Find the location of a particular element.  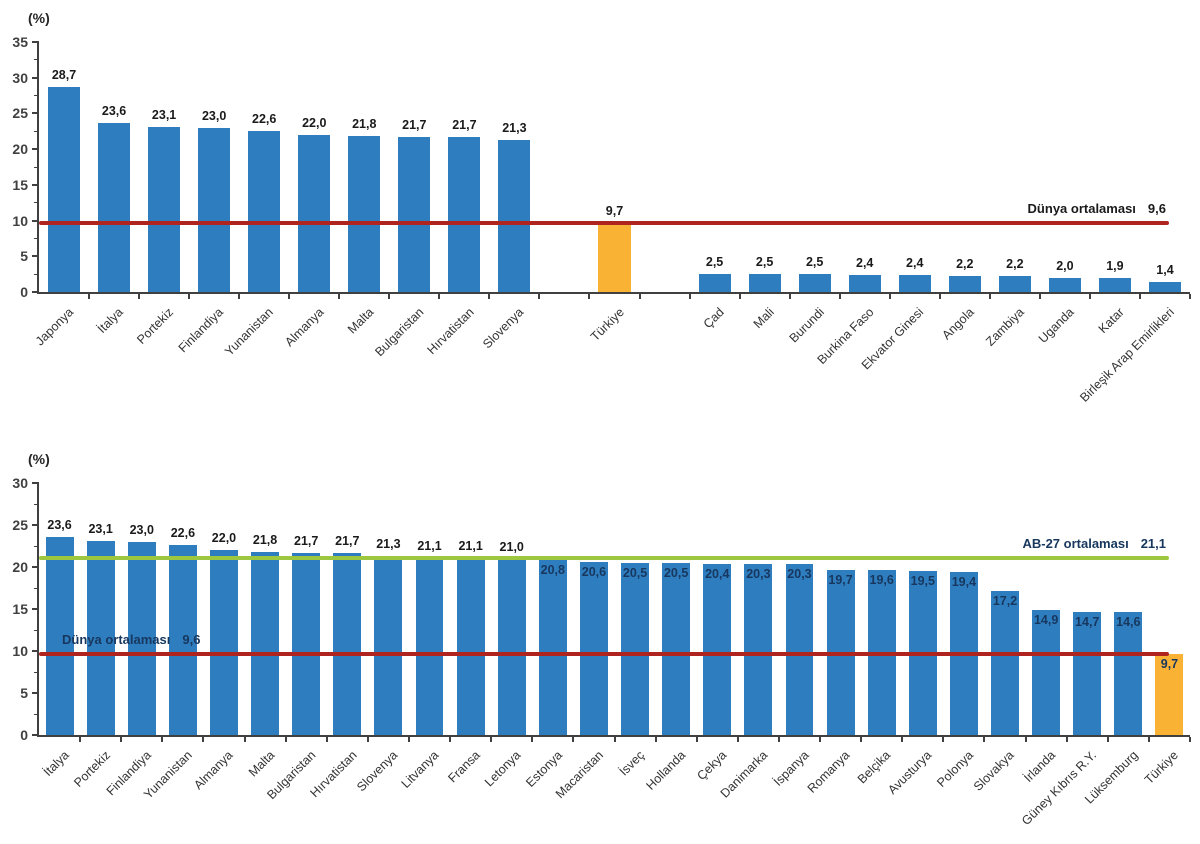

x-axis-label-text: Burundi is located at coordinates (806, 325).